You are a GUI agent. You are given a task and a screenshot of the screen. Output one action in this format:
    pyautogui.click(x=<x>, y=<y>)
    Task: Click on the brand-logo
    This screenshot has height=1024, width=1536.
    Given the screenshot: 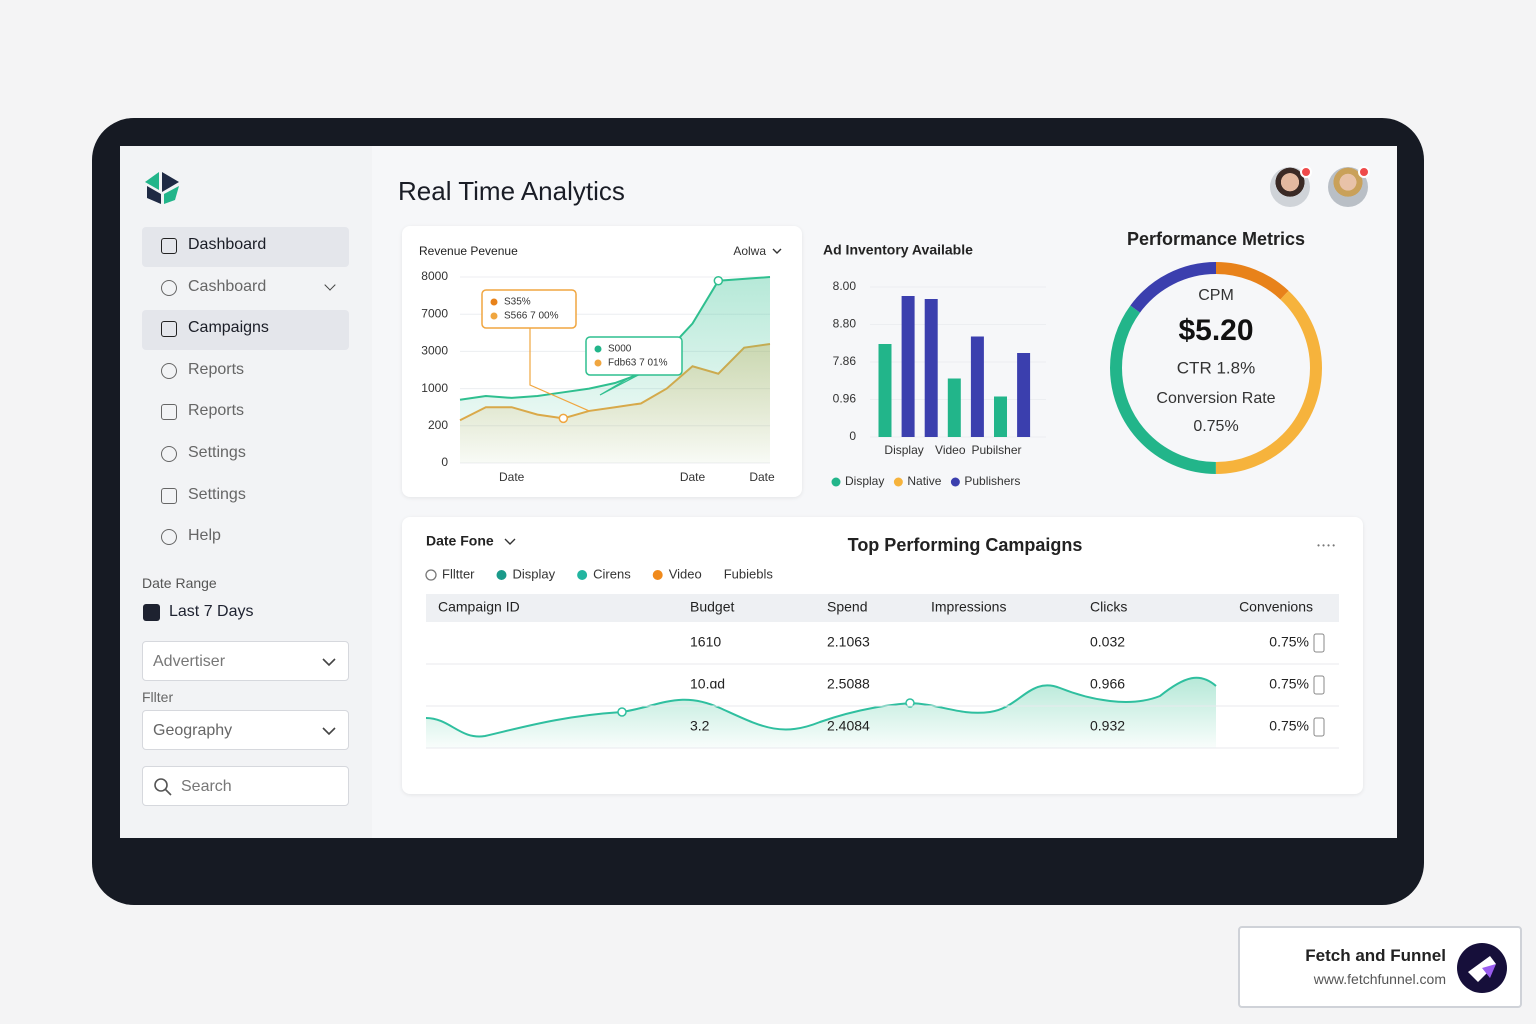 What is the action you would take?
    pyautogui.click(x=1482, y=968)
    